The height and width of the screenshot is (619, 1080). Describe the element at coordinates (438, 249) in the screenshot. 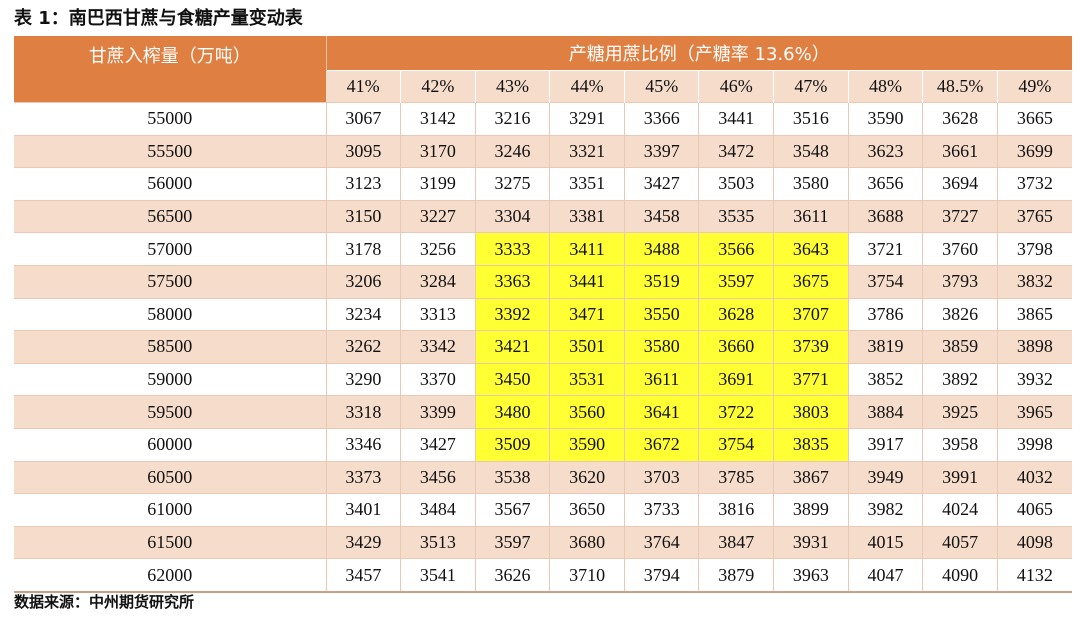

I see `sugar-output-cell: 3256` at that location.